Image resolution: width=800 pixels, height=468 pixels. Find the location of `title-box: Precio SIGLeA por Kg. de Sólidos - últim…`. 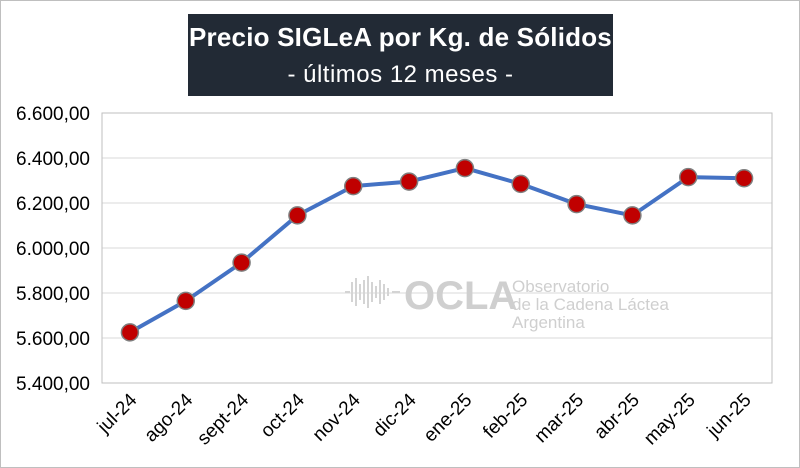

title-box: Precio SIGLeA por Kg. de Sólidos - últim… is located at coordinates (400, 55).